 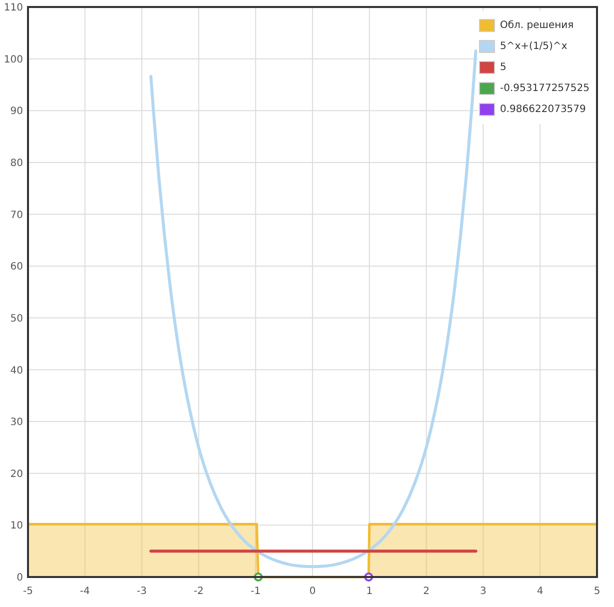 What do you see at coordinates (537, 25) in the screenshot?
I see `legend-label: Обл. решения` at bounding box center [537, 25].